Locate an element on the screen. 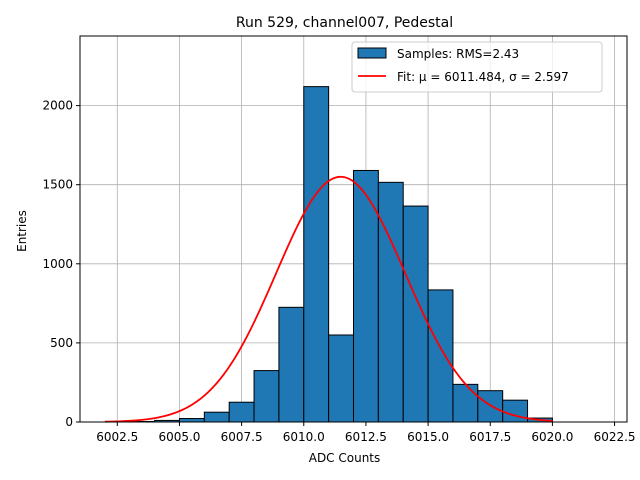 This screenshot has width=640, height=480. x-tick-label: 6007.5 is located at coordinates (242, 437).